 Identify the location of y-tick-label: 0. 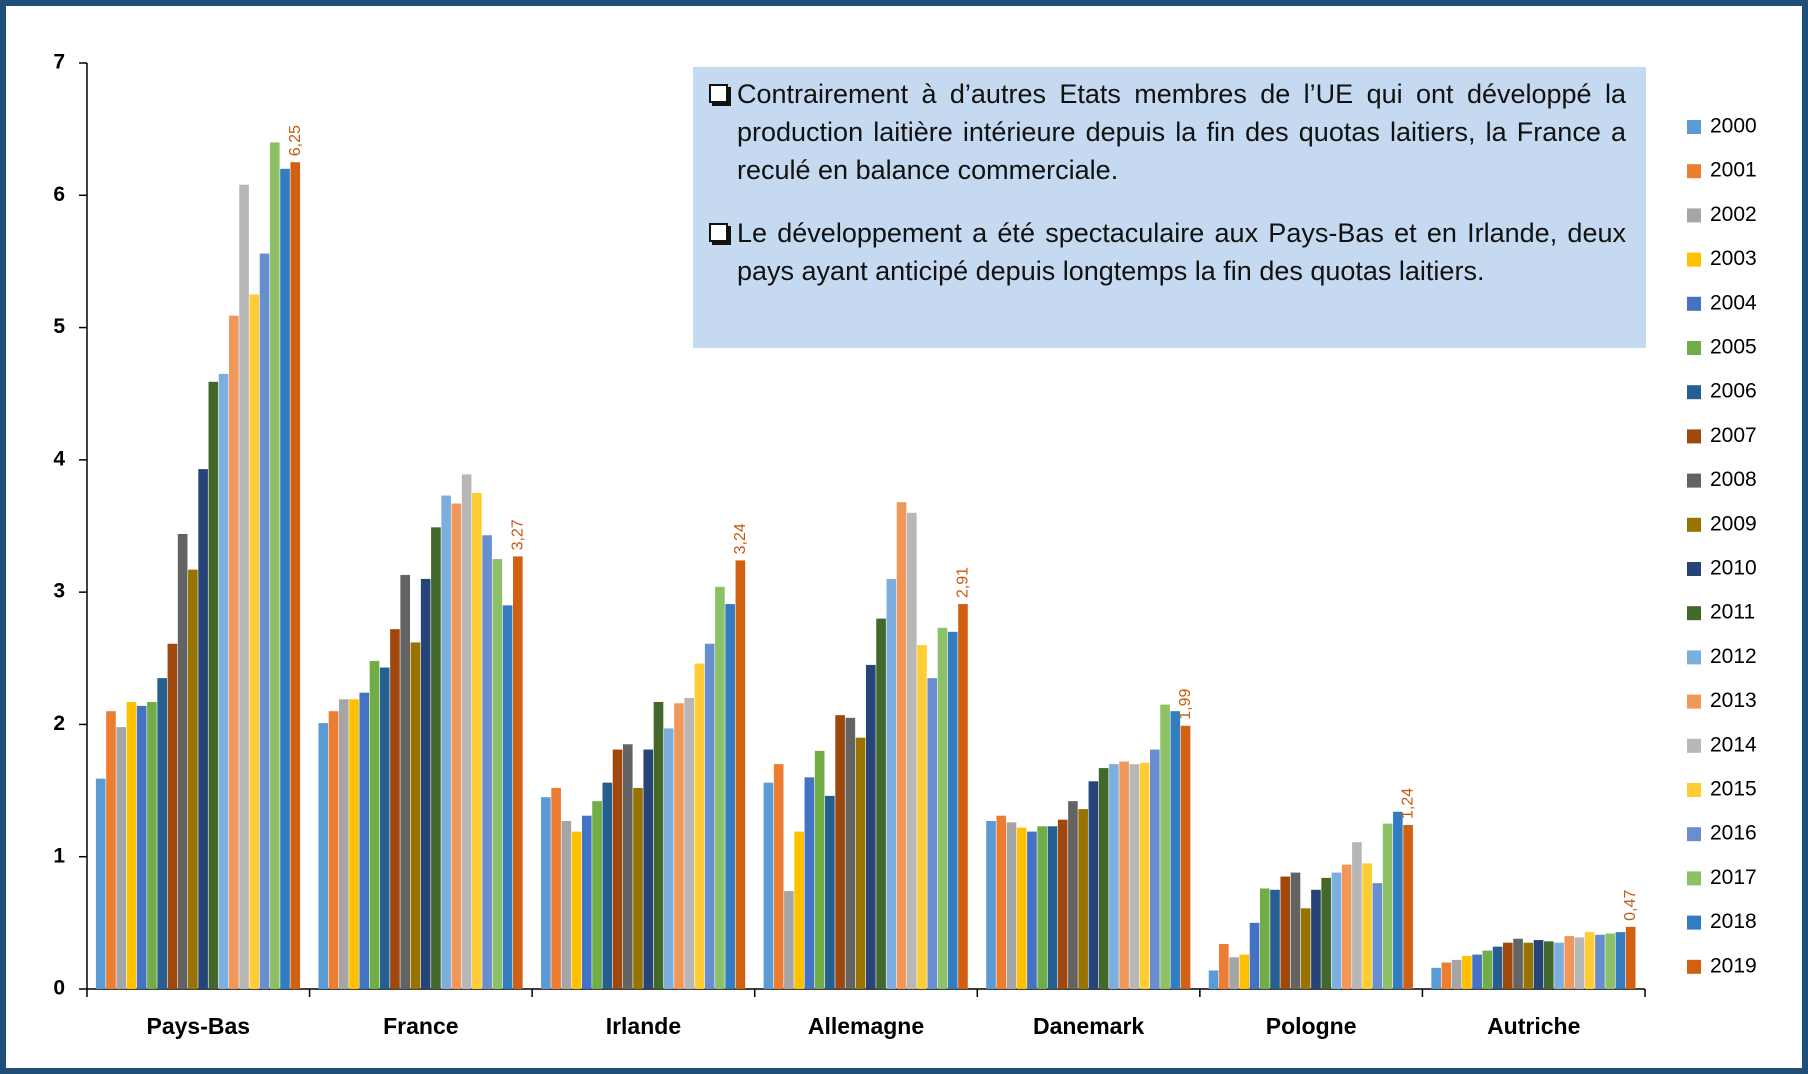
(59, 988).